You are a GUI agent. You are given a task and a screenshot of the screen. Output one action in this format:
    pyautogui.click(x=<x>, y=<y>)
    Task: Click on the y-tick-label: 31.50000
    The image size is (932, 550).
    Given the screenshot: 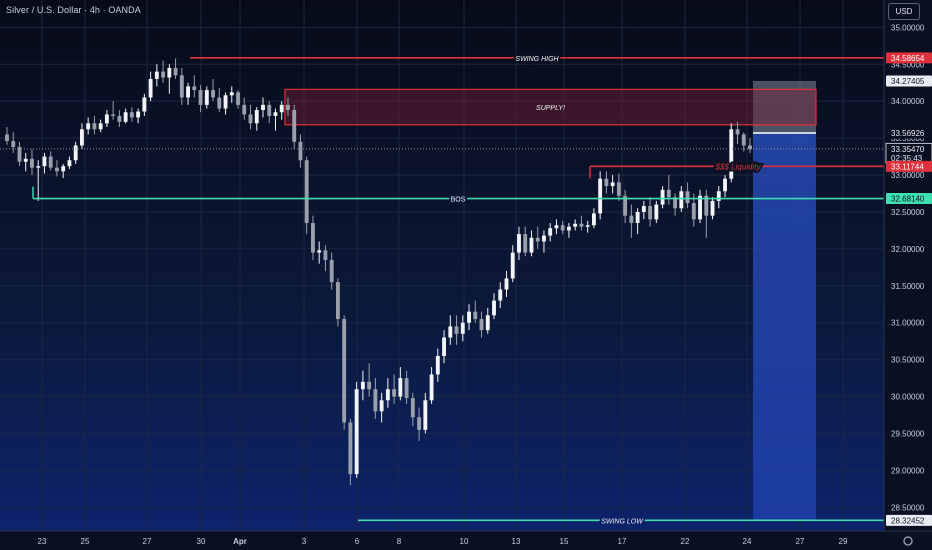 What is the action you would take?
    pyautogui.click(x=908, y=286)
    